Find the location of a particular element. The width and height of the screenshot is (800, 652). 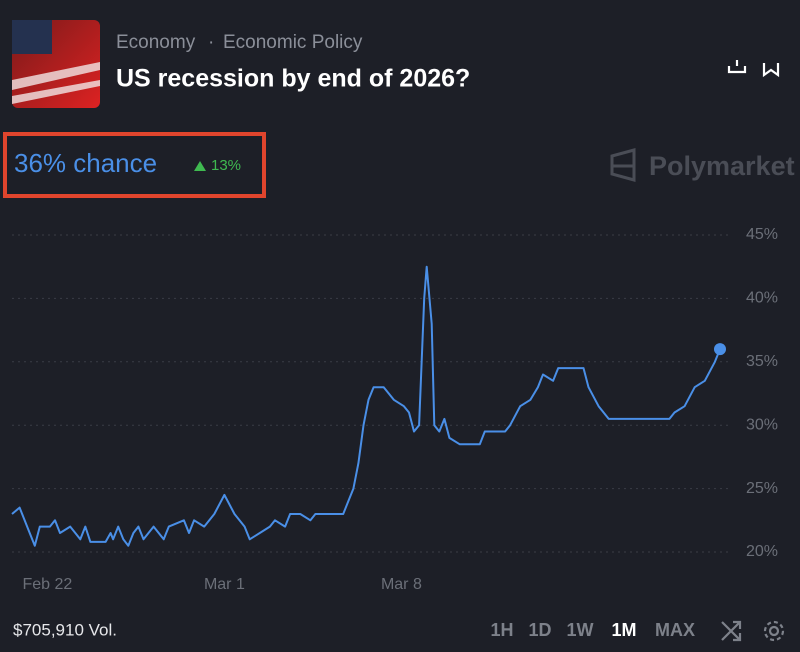

range-button: 1H is located at coordinates (501, 630).